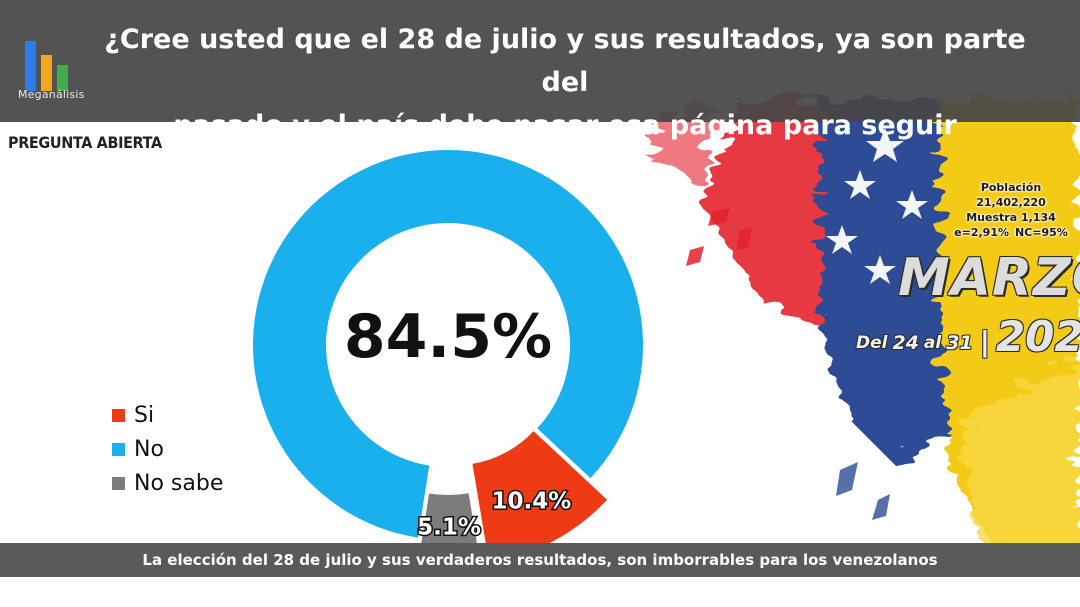  I want to click on legend-label-no: No, so click(149, 449).